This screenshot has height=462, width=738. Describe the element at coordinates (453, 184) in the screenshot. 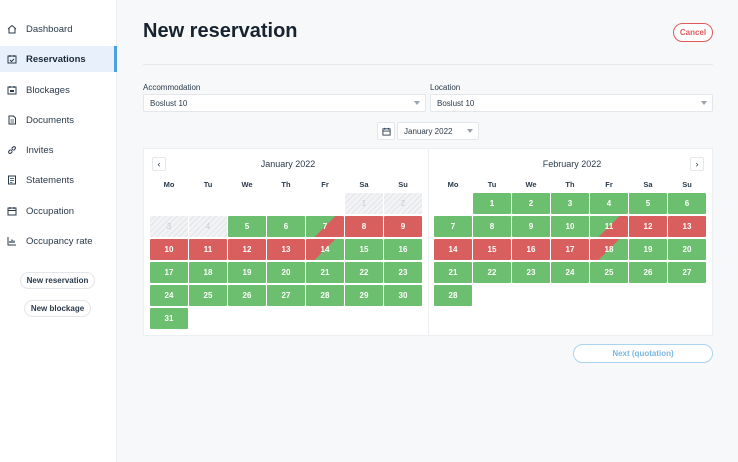

I see `weekday-label: Mo` at that location.